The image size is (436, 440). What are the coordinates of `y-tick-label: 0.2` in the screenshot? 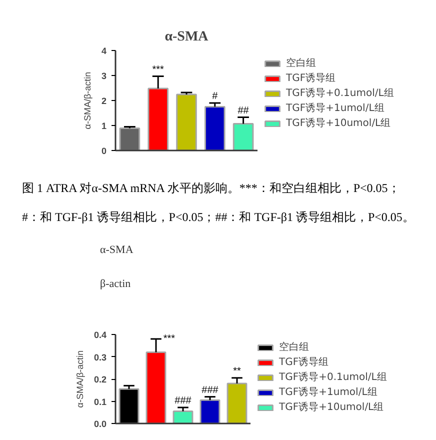 It's located at (100, 379).